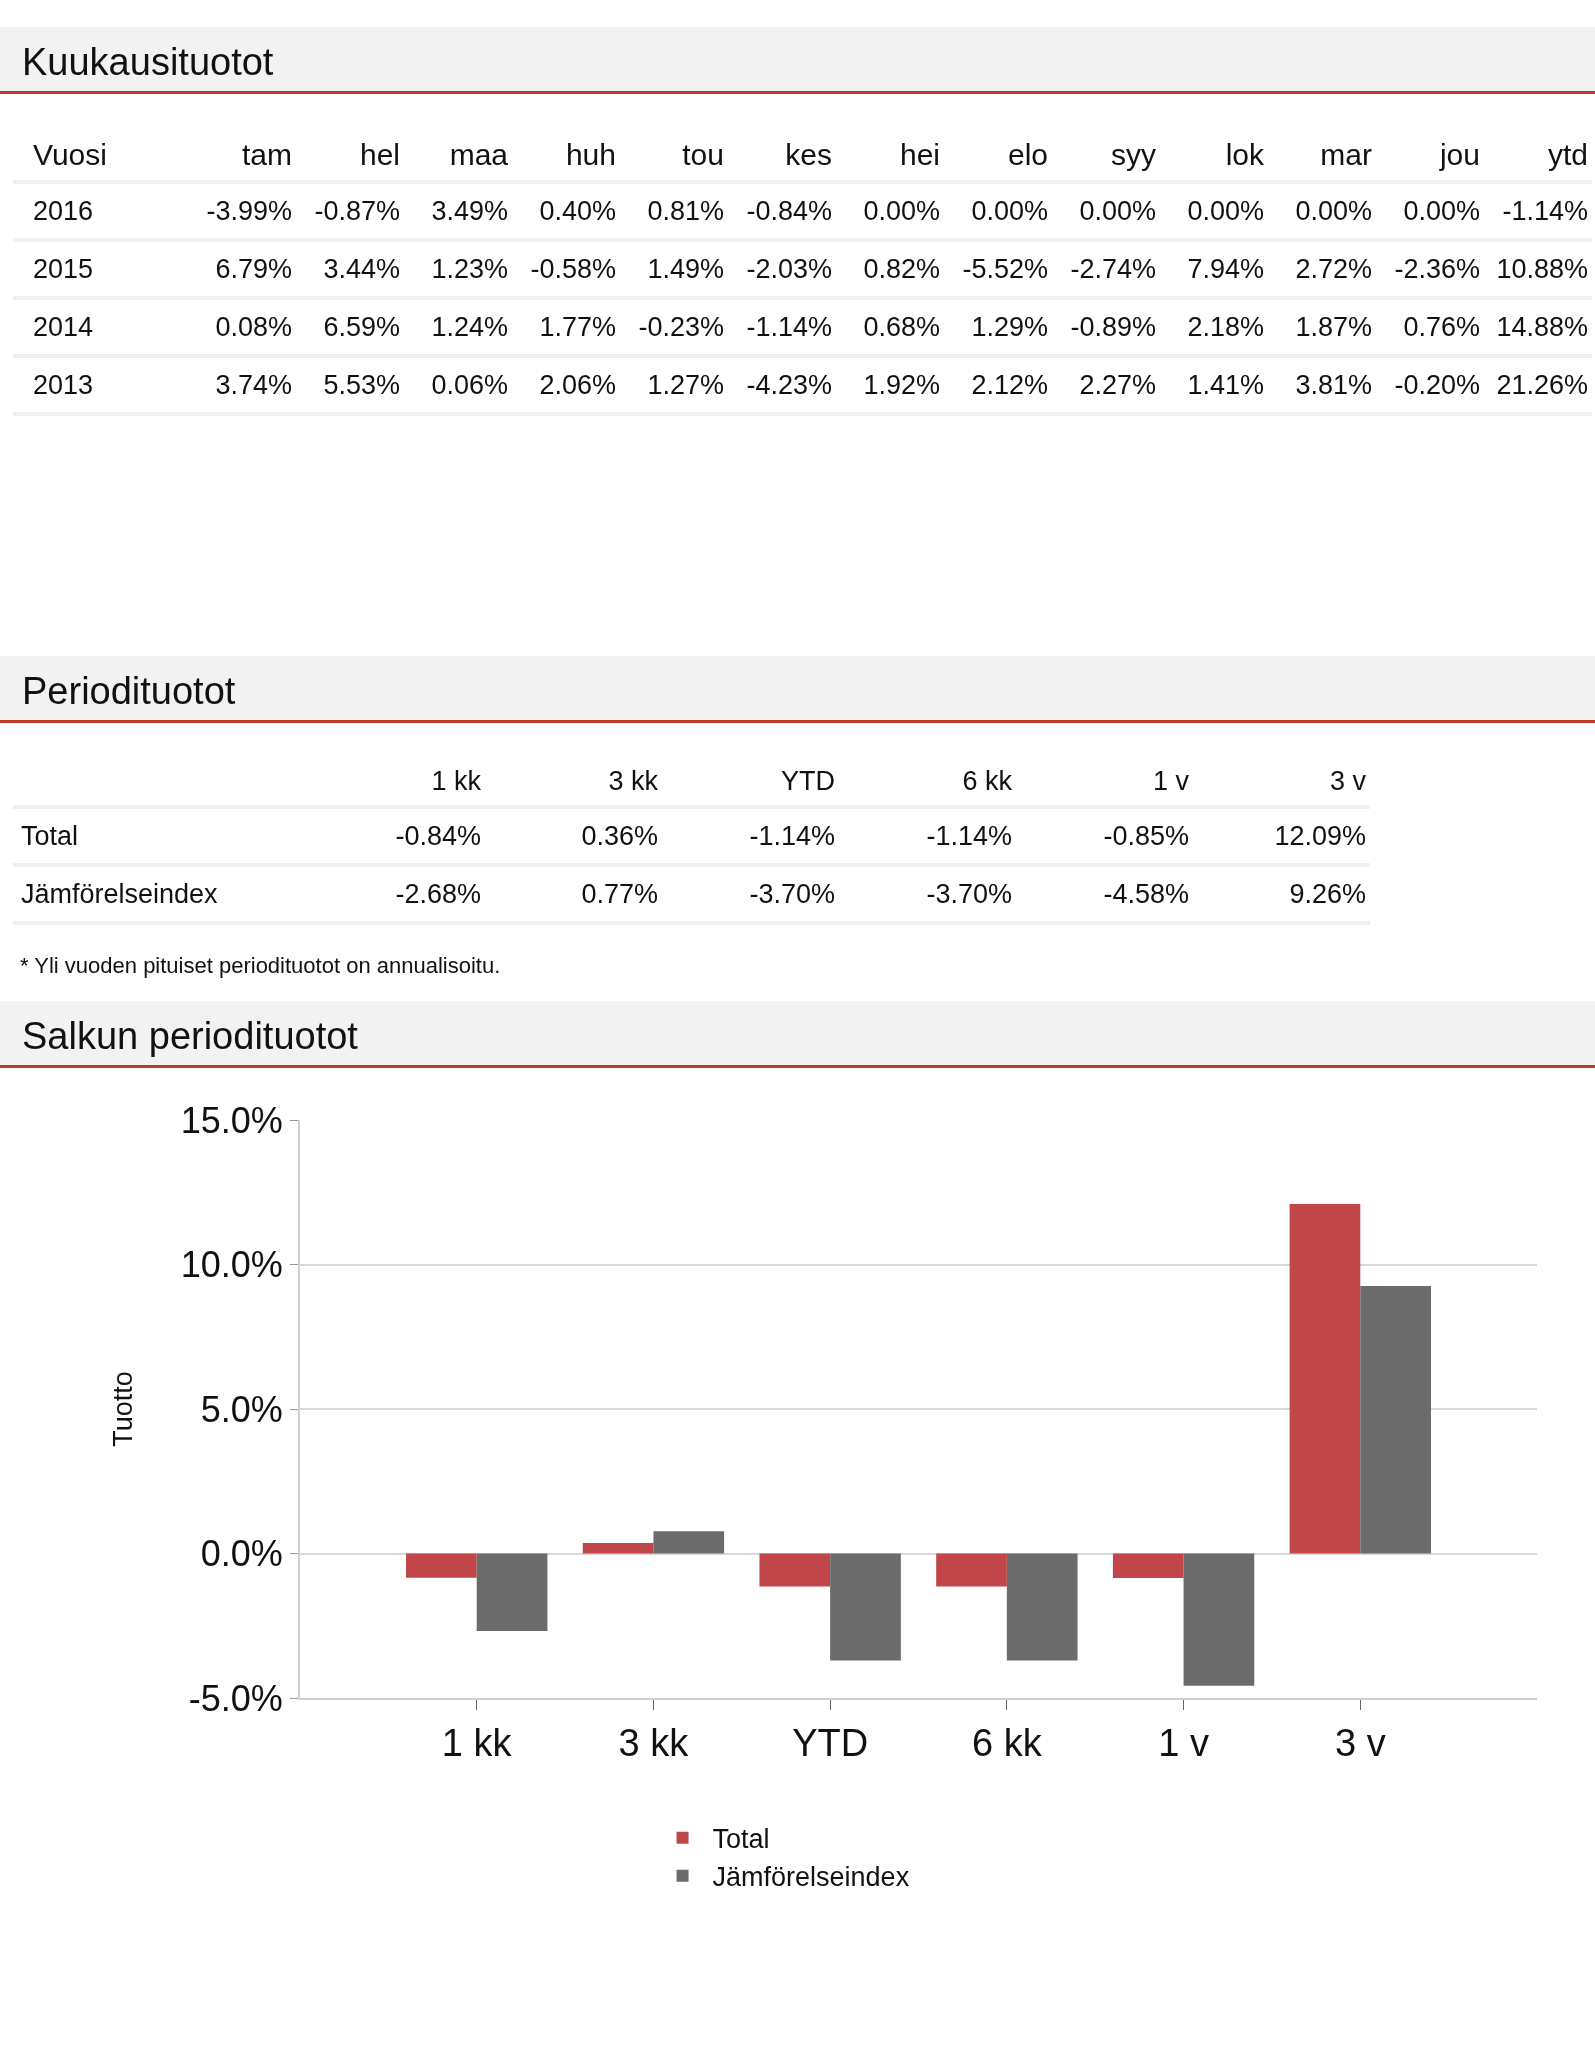 The image size is (1595, 2058). Describe the element at coordinates (674, 211) in the screenshot. I see `data-label: 0.81%` at that location.